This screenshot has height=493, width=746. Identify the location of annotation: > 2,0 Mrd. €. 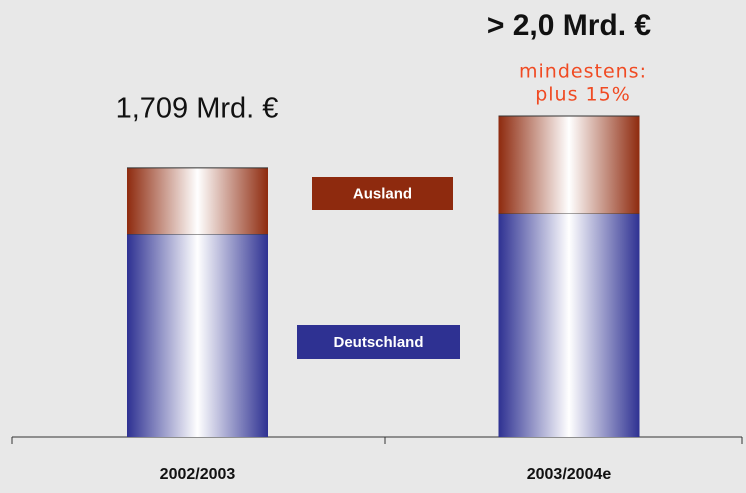
(569, 25).